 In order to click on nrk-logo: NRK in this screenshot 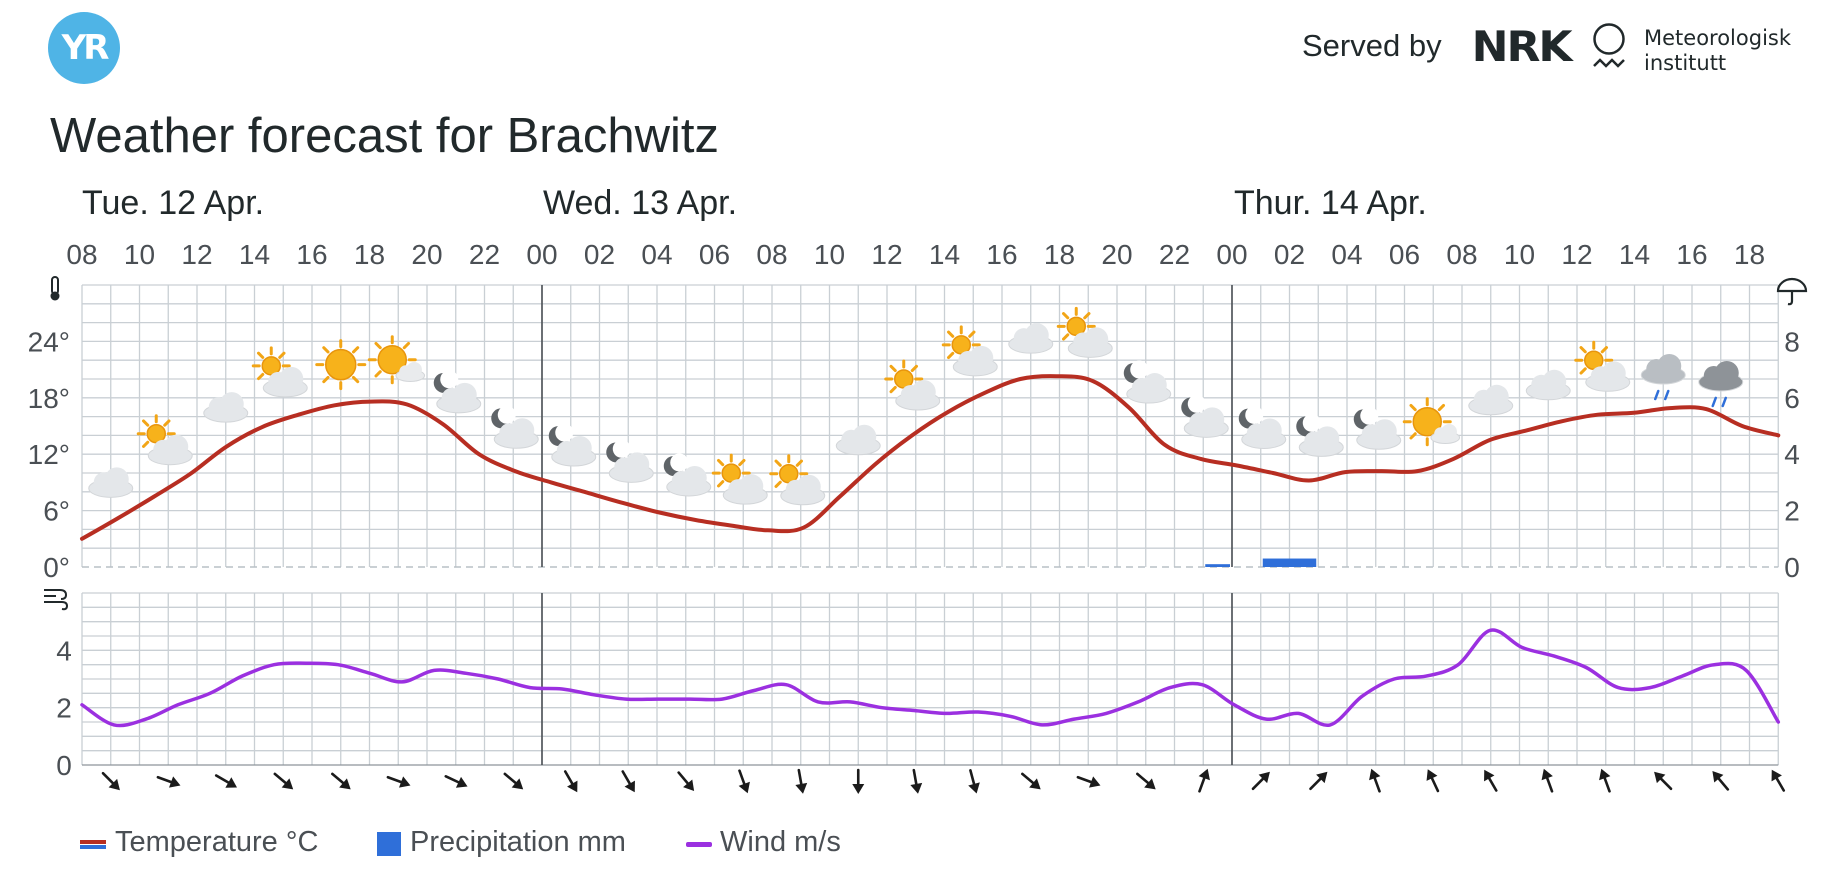, I will do `click(1522, 46)`.